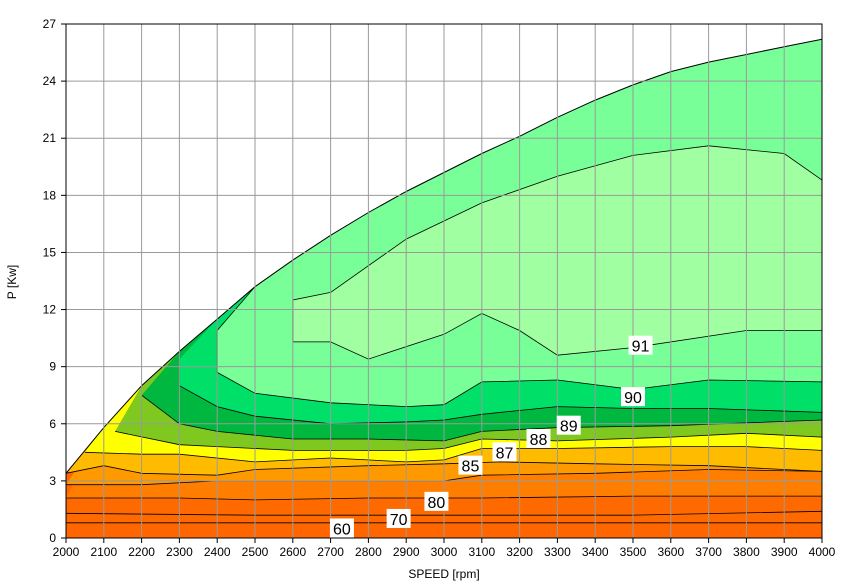 This screenshot has width=861, height=587. Describe the element at coordinates (255, 552) in the screenshot. I see `x-tick-label: 2500` at that location.